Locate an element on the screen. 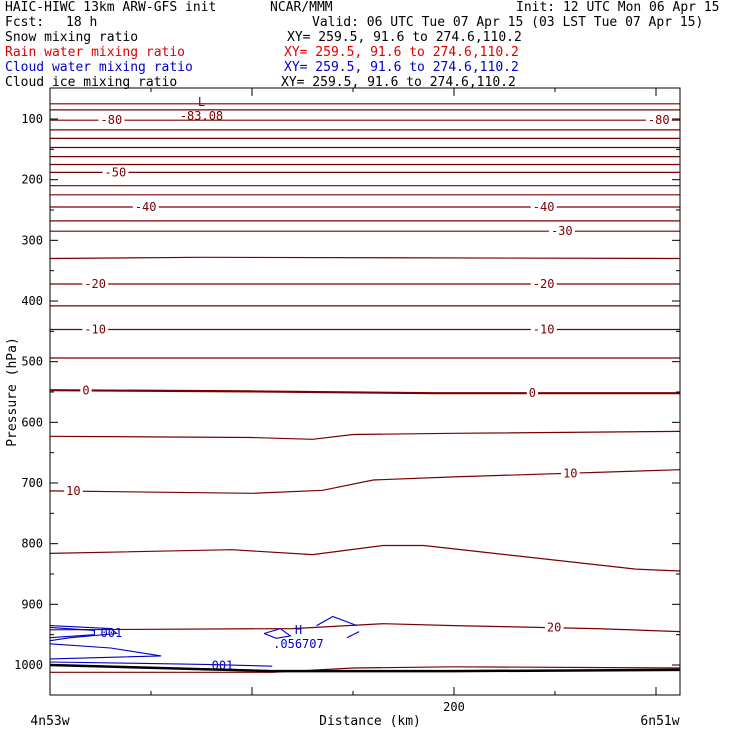 This screenshot has width=740, height=740. y-tick-label: 800 is located at coordinates (32, 544).